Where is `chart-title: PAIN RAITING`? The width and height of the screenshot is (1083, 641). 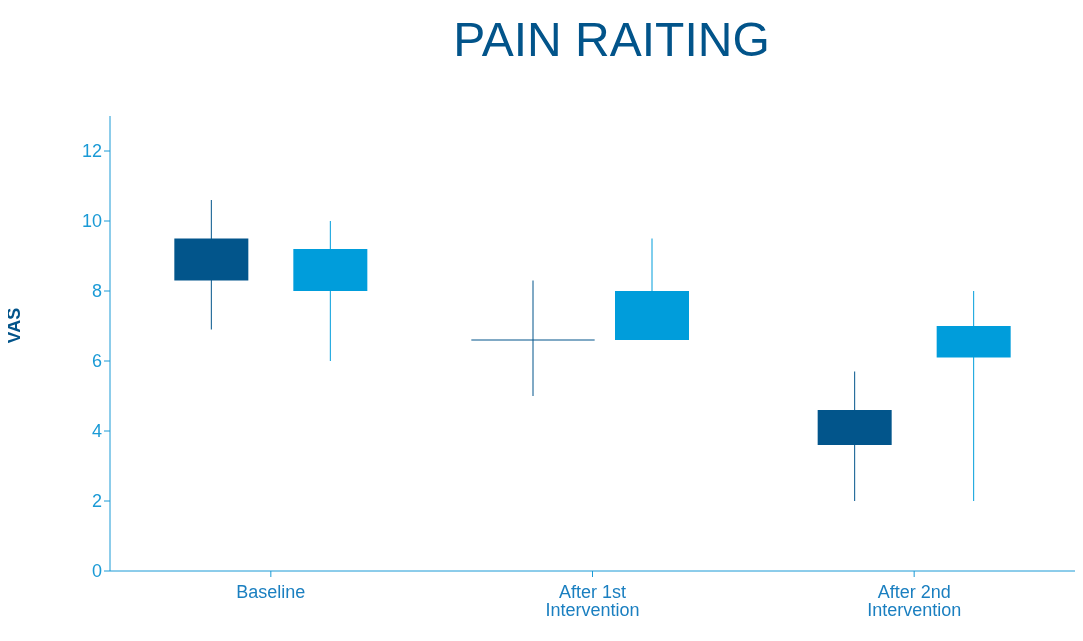 chart-title: PAIN RAITING is located at coordinates (611, 40).